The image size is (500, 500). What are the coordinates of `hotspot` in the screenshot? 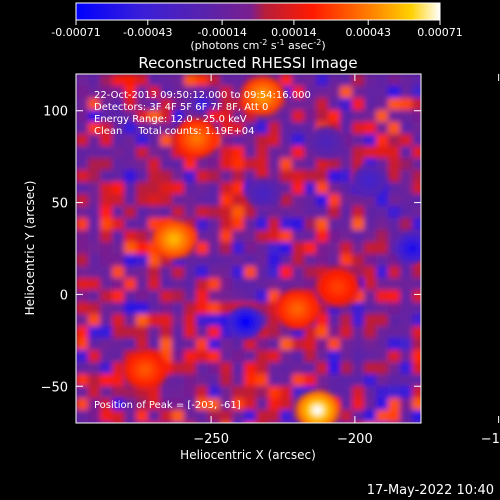 It's located at (297, 309).